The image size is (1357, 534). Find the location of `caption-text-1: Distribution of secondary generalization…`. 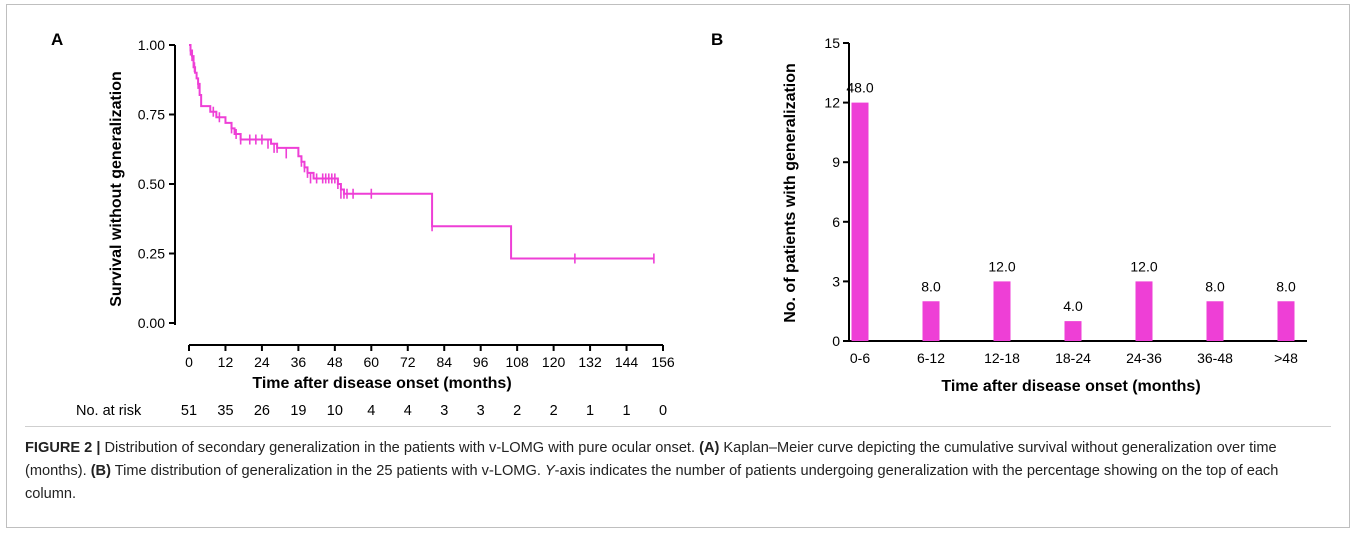

caption-text-1: Distribution of secondary generalization… is located at coordinates (400, 448).